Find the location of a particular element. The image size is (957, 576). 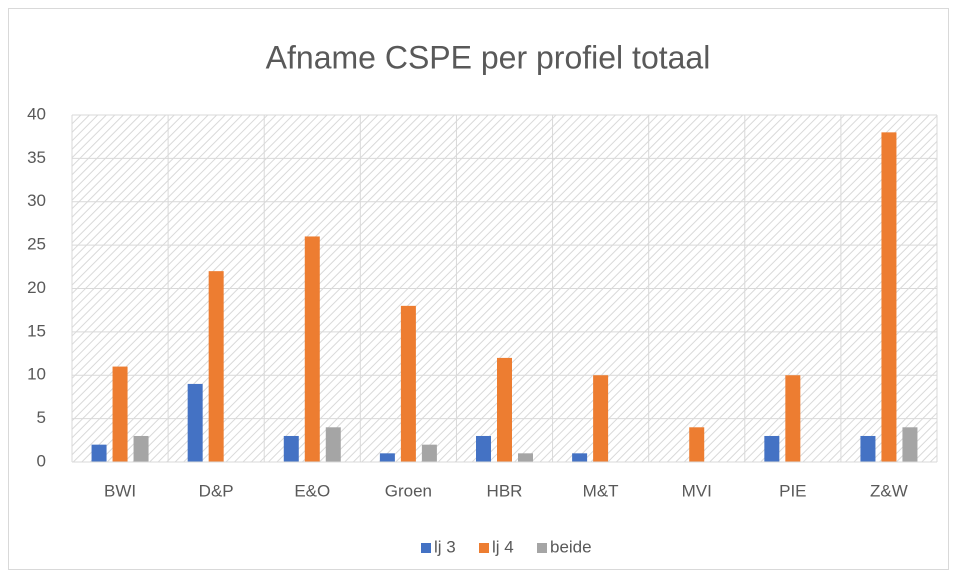

x-tick-label: E&O is located at coordinates (312, 490).